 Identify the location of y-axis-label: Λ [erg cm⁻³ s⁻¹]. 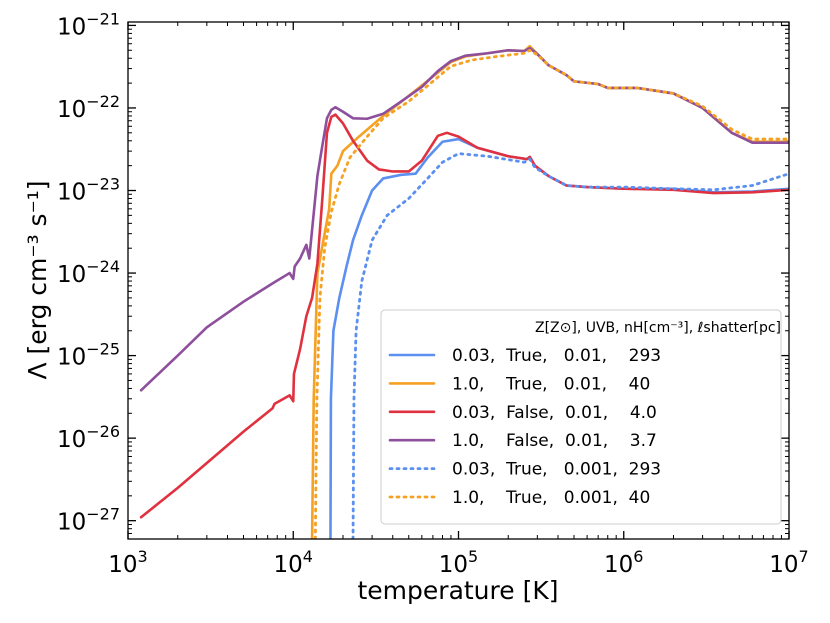
(37, 279).